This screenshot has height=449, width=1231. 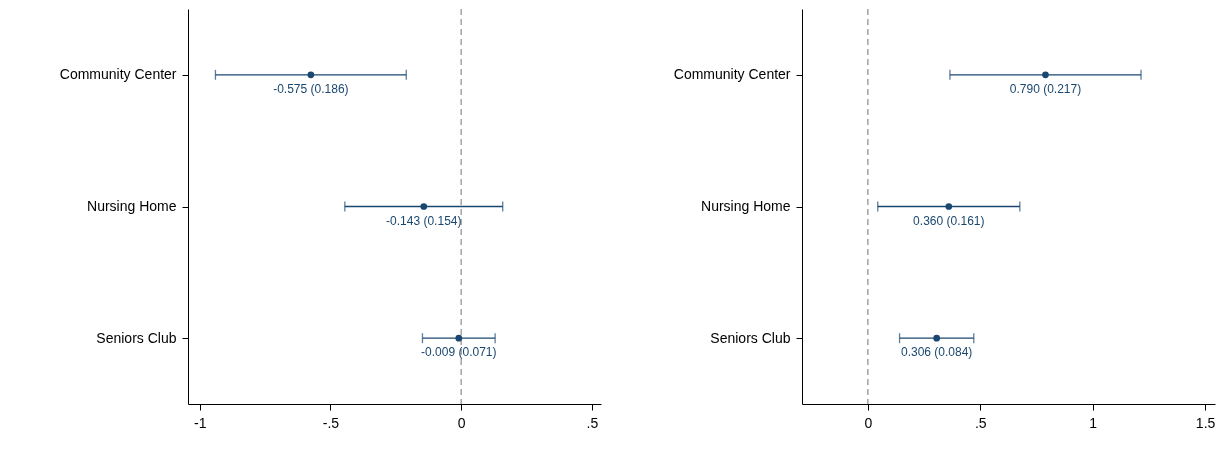 I want to click on x-tick-label: -1, so click(x=200, y=422).